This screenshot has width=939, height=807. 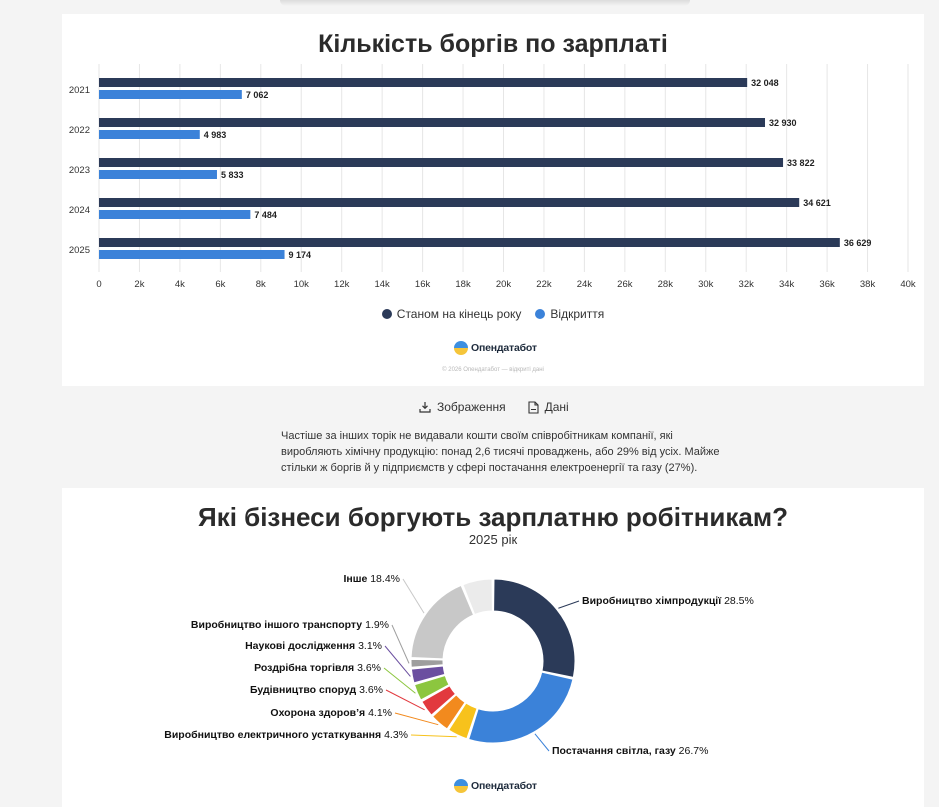 What do you see at coordinates (215, 135) in the screenshot?
I see `data-label: 4 983` at bounding box center [215, 135].